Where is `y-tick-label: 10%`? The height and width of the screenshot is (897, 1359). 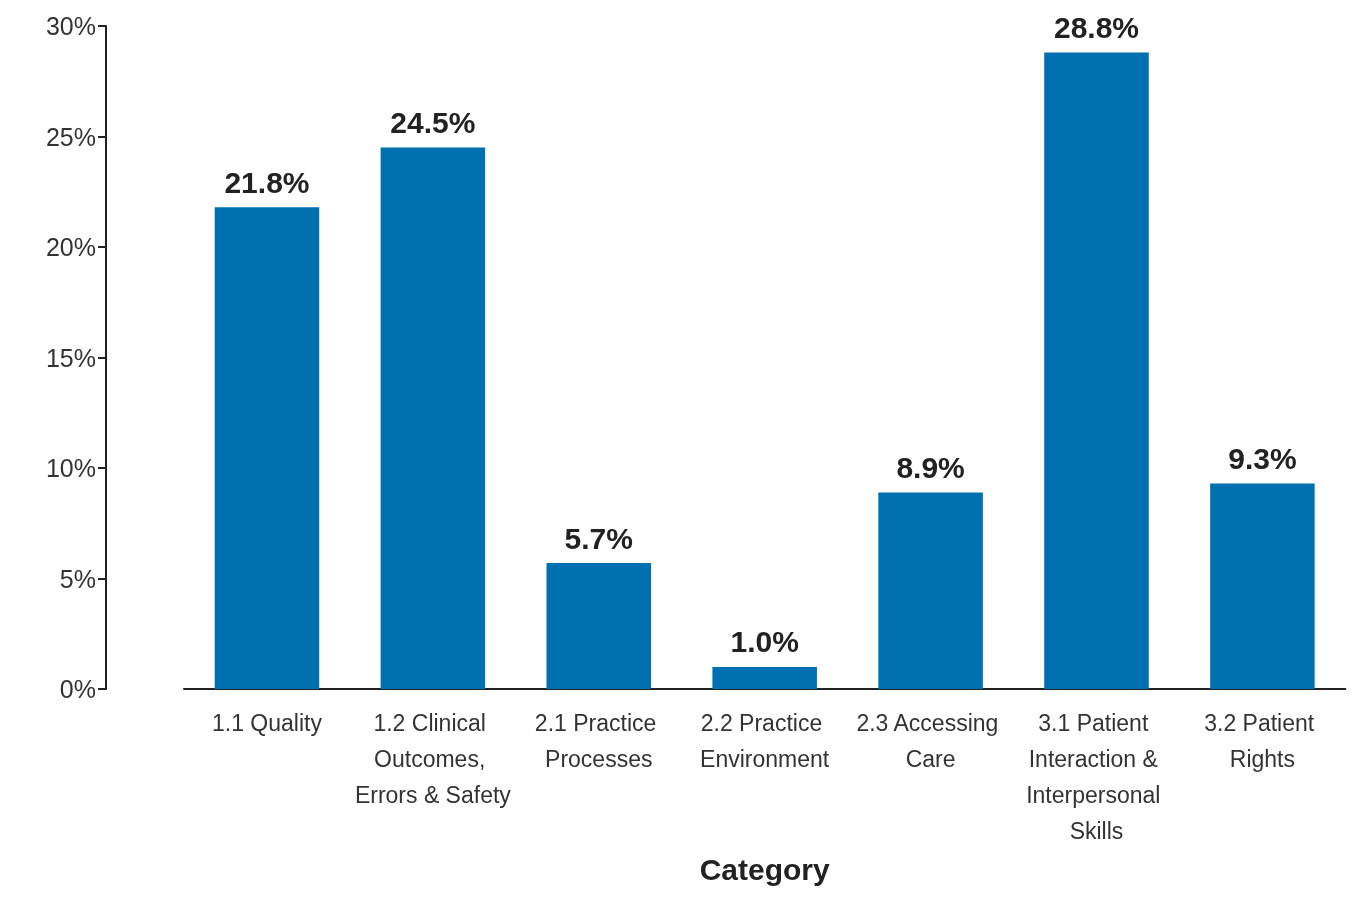 y-tick-label: 10% is located at coordinates (70, 468).